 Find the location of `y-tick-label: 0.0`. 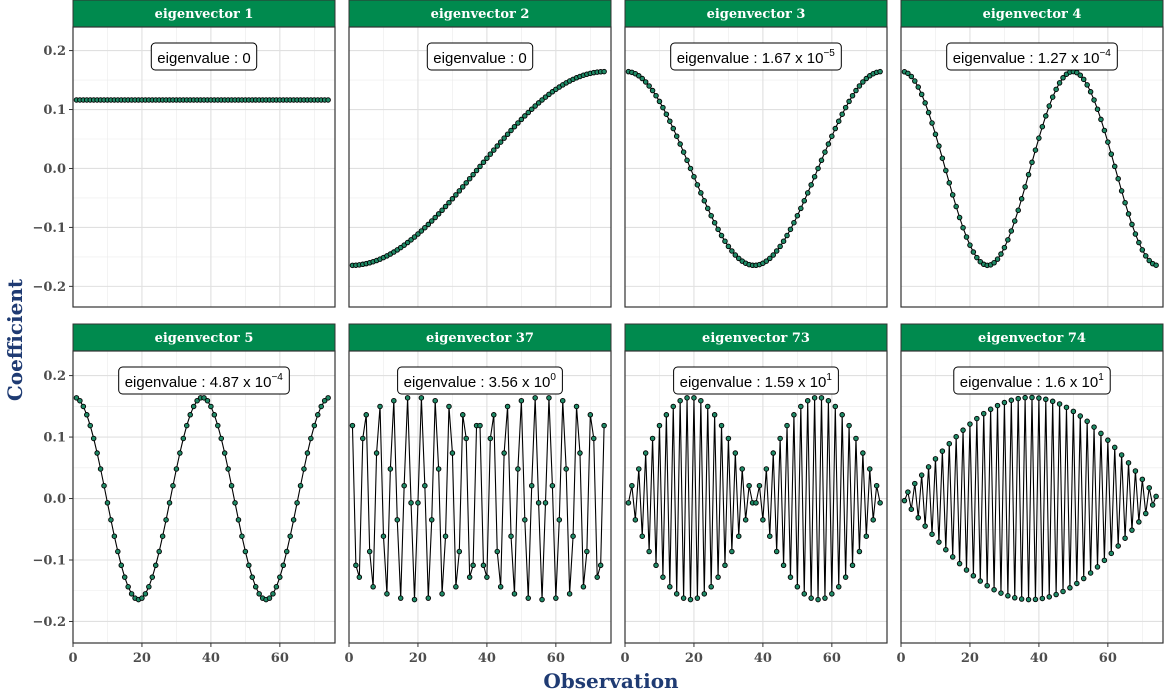

y-tick-label: 0.0 is located at coordinates (54, 169).